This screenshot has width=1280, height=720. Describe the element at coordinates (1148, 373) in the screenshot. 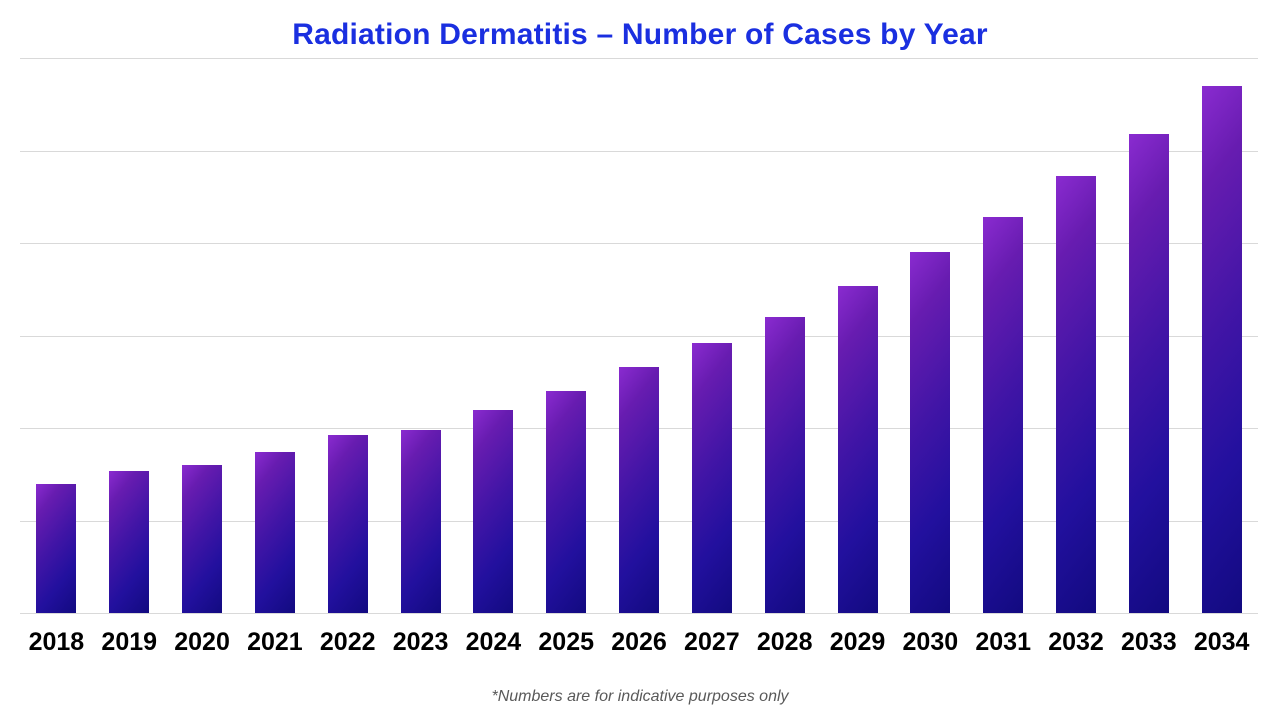

I see `bar-2033` at that location.